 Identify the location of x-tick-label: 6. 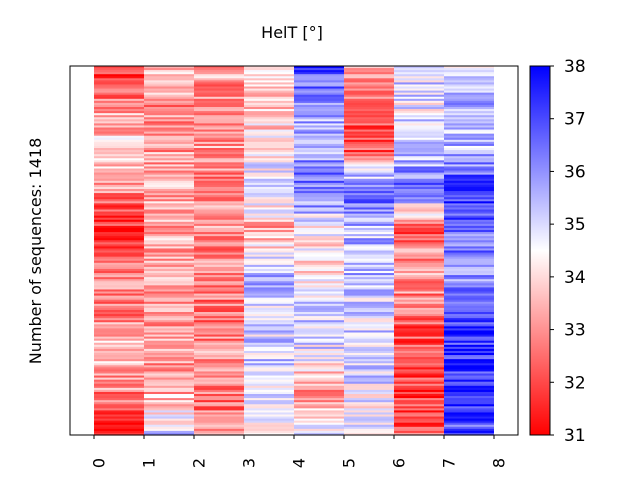
(399, 463).